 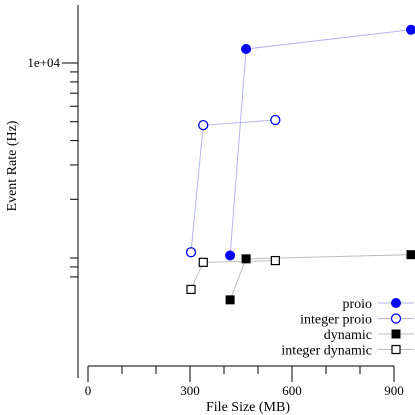 What do you see at coordinates (292, 390) in the screenshot?
I see `x-tick-label: 600` at bounding box center [292, 390].